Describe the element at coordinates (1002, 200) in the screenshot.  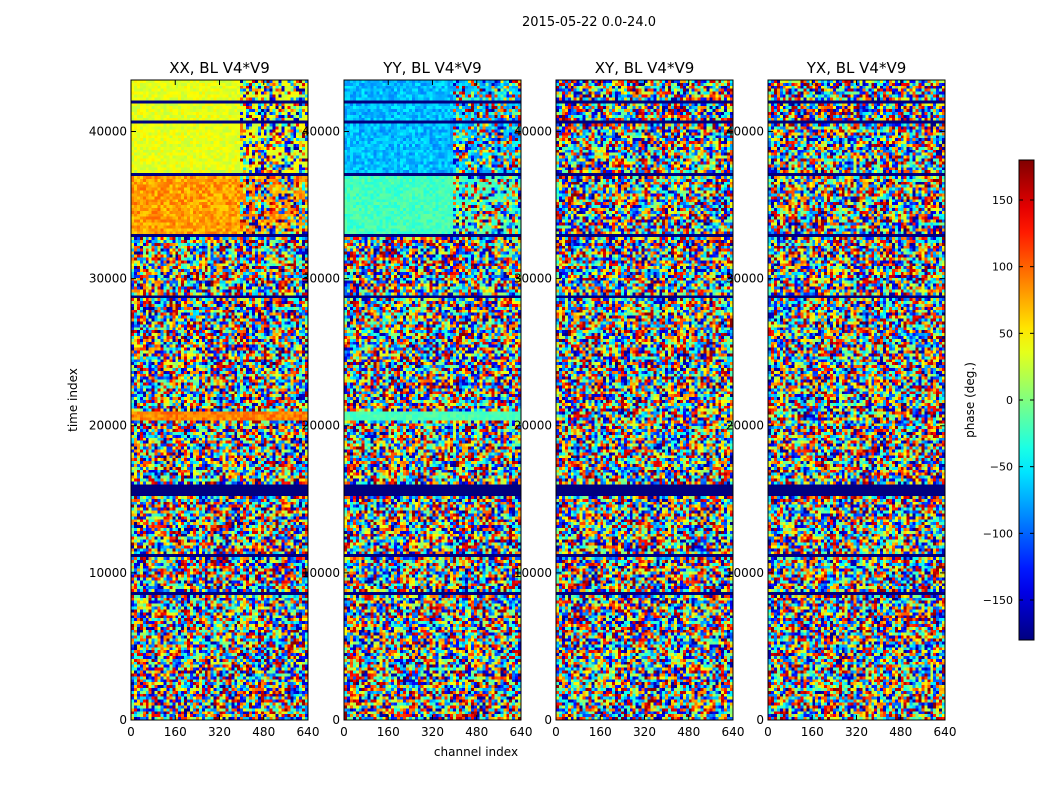
I see `colorbar-tick-label: 150` at that location.